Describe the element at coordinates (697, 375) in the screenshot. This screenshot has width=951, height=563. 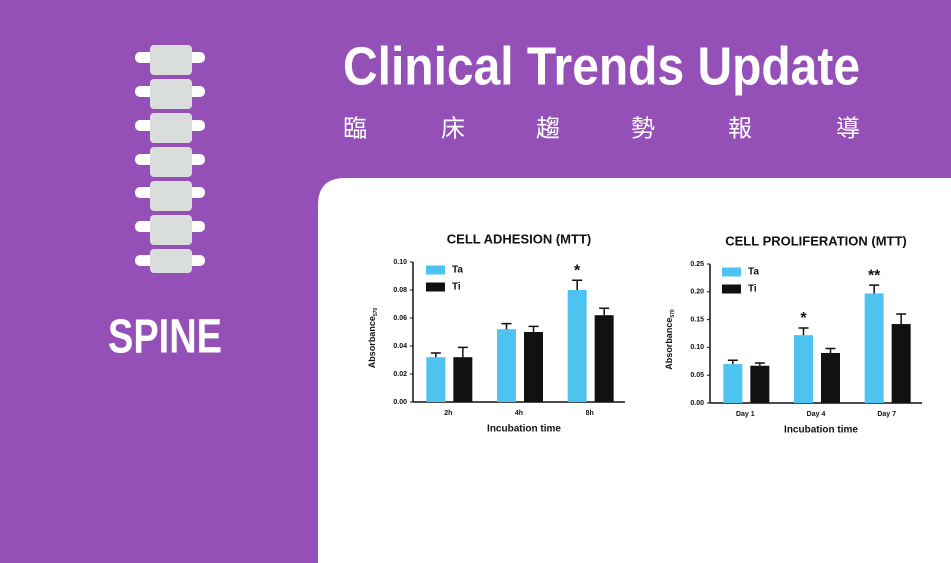
I see `y-tick-label: 0.05` at that location.